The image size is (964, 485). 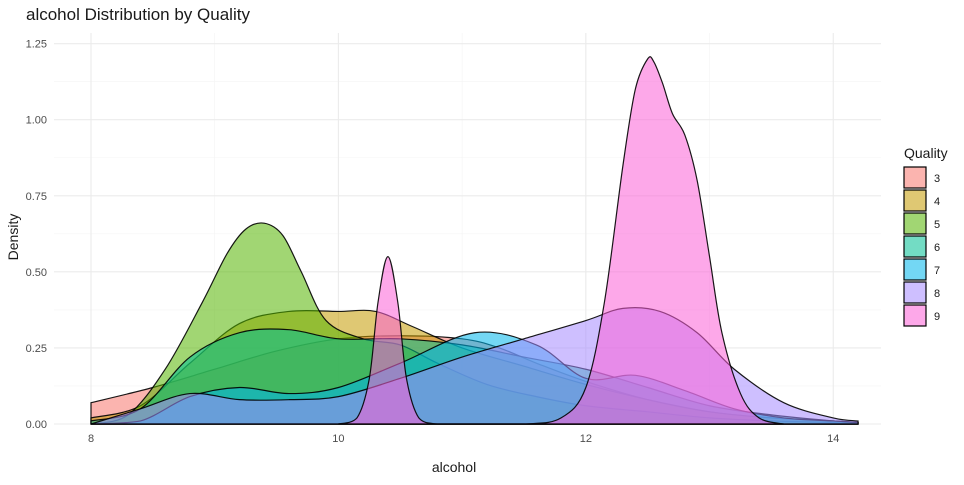 I want to click on y-tick-label: 0.50, so click(x=36, y=273).